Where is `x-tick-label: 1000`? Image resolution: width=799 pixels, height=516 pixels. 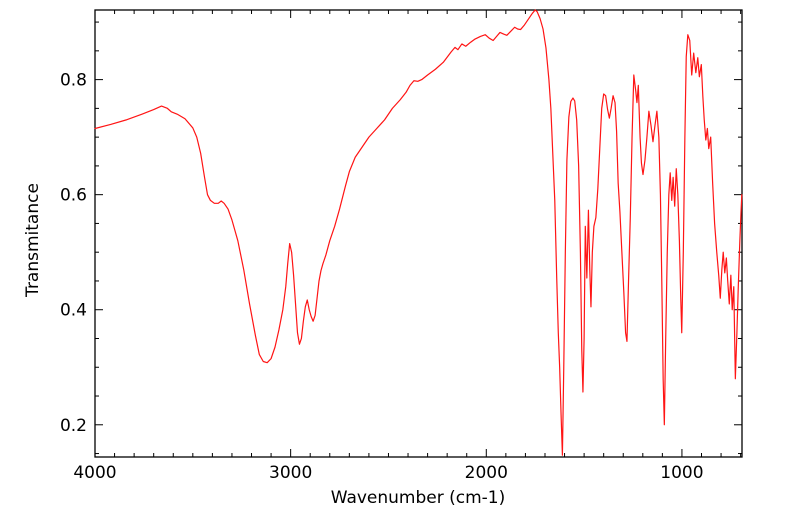
x-tick-label: 1000 is located at coordinates (681, 473).